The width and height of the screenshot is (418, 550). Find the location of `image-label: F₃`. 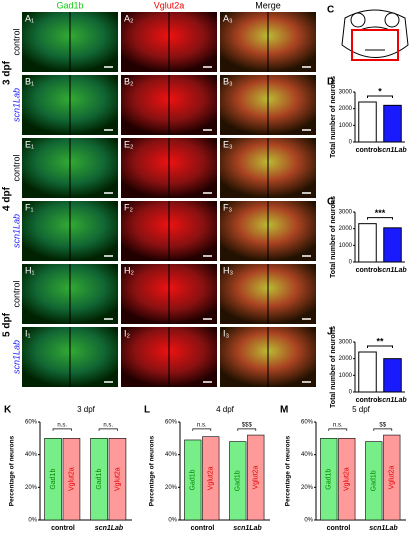

image-label: F₃ is located at coordinates (227, 207).